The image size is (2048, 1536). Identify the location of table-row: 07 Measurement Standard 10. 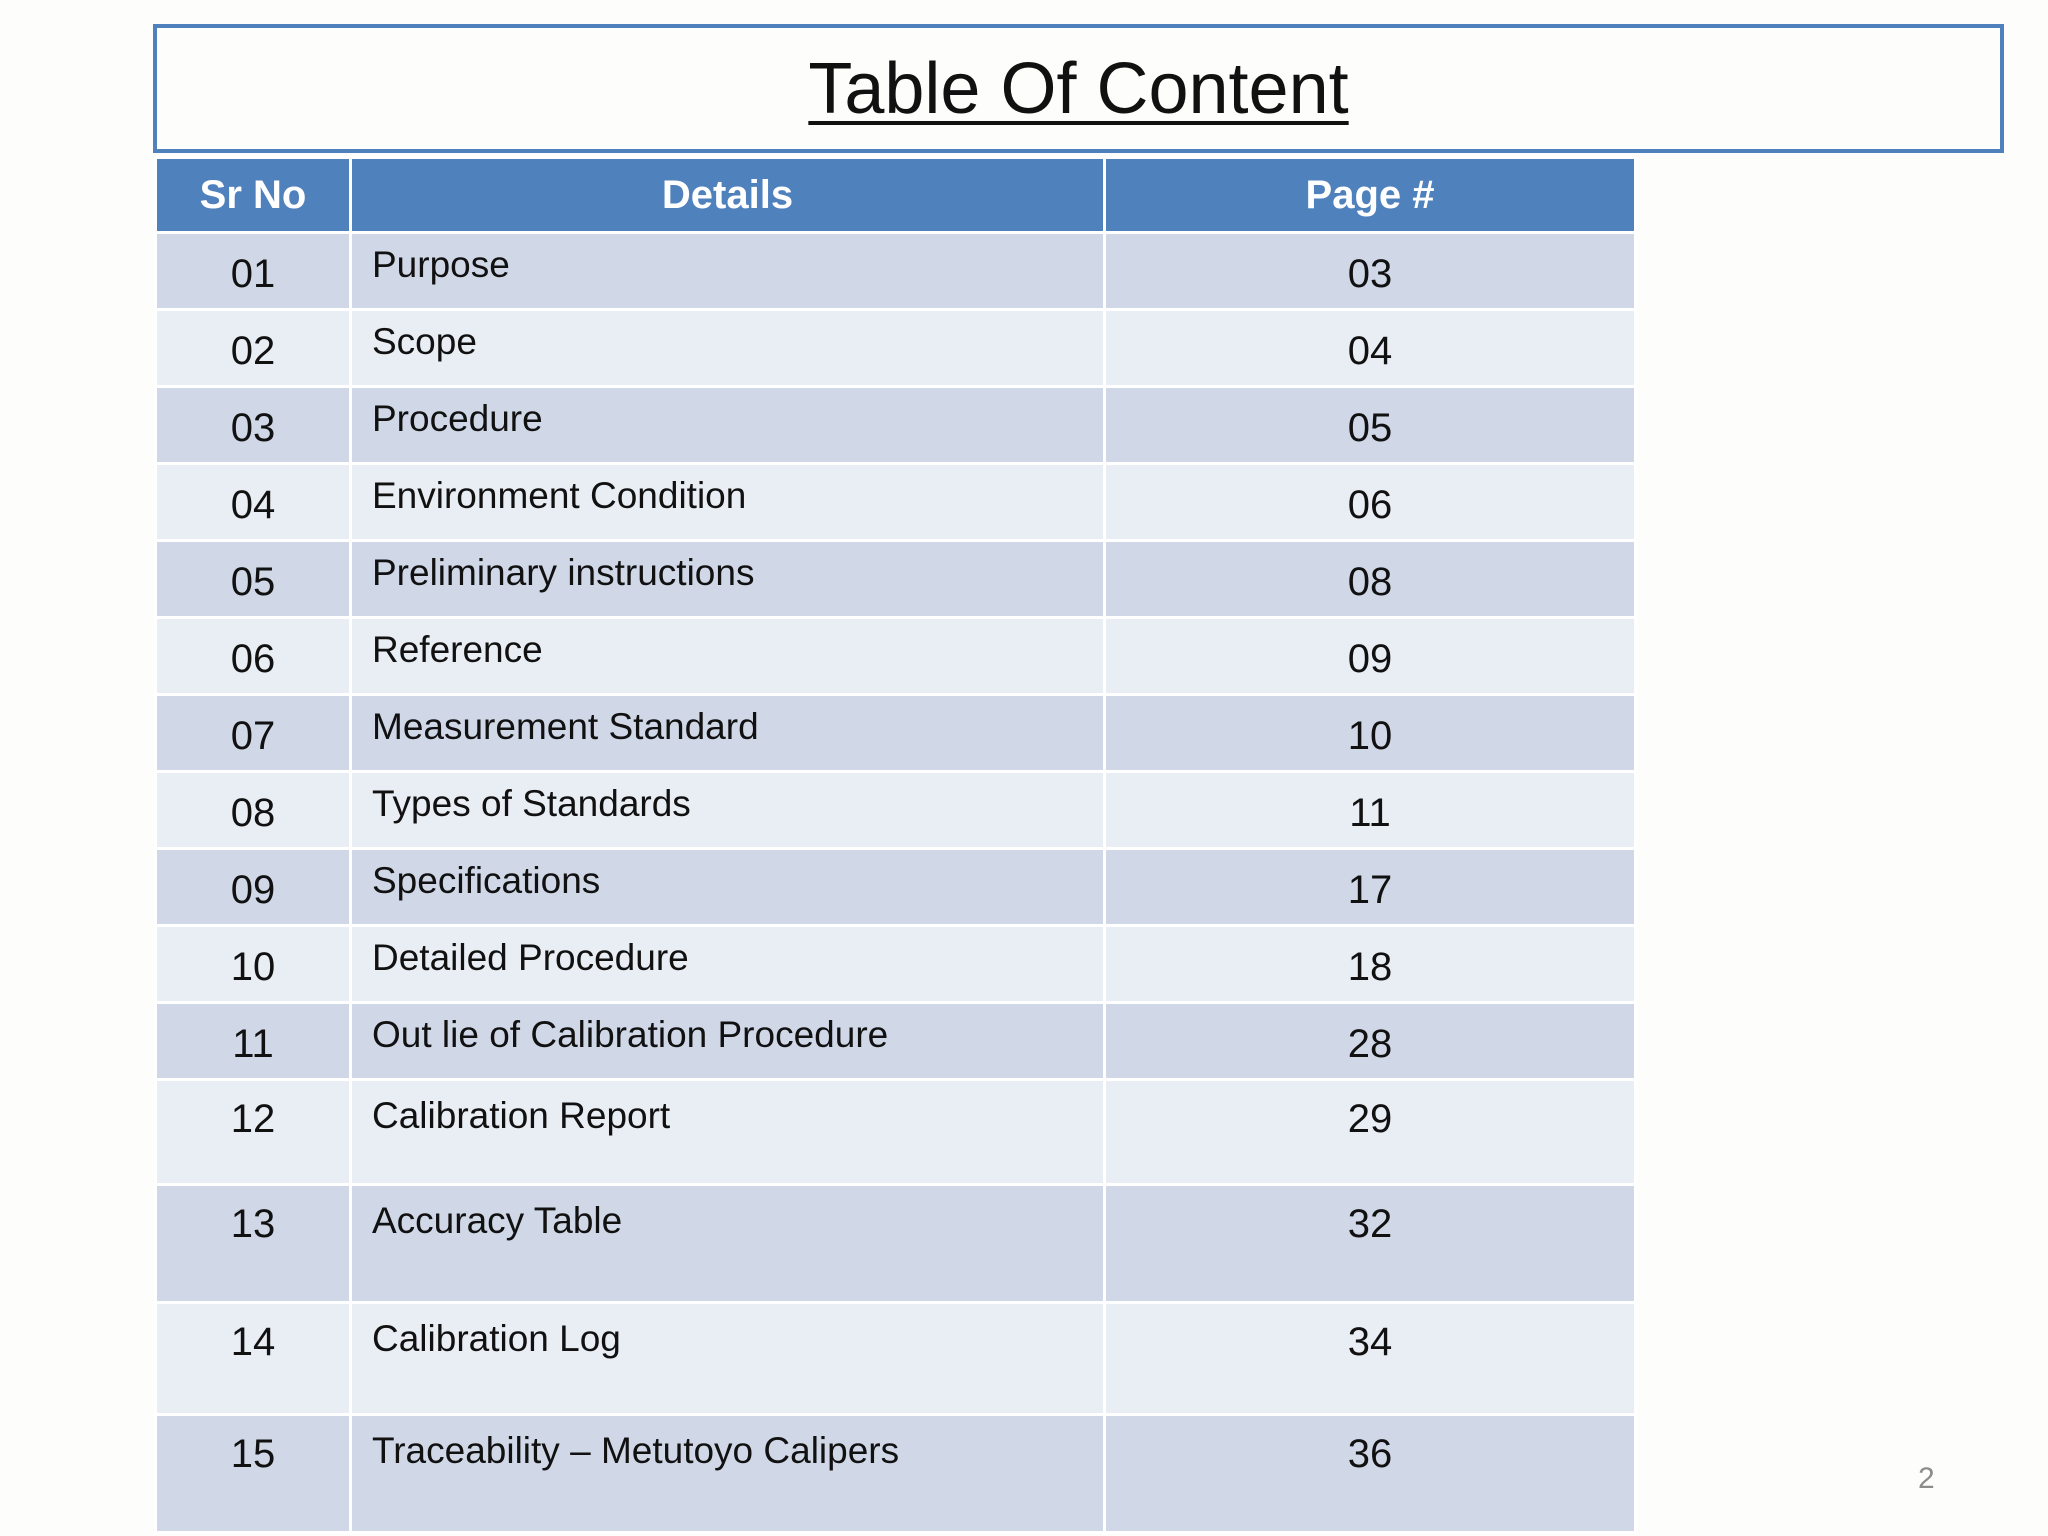
(895, 733).